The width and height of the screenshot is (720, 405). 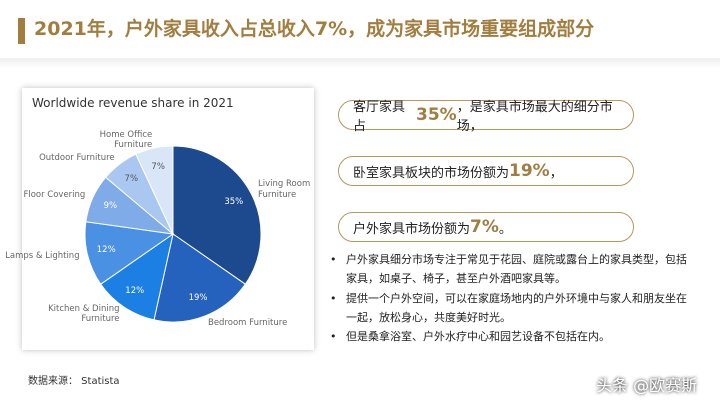 What do you see at coordinates (647, 385) in the screenshot?
I see `watermark: 头条 @欧赛斯` at bounding box center [647, 385].